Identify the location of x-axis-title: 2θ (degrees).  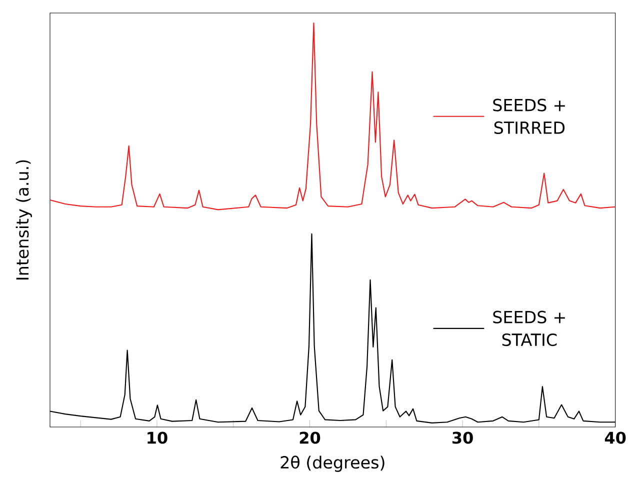
(332, 464).